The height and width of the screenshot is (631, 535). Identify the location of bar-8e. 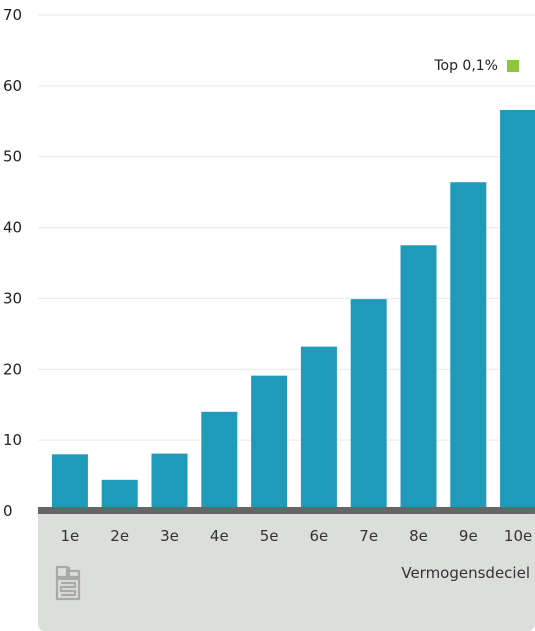
(418, 378).